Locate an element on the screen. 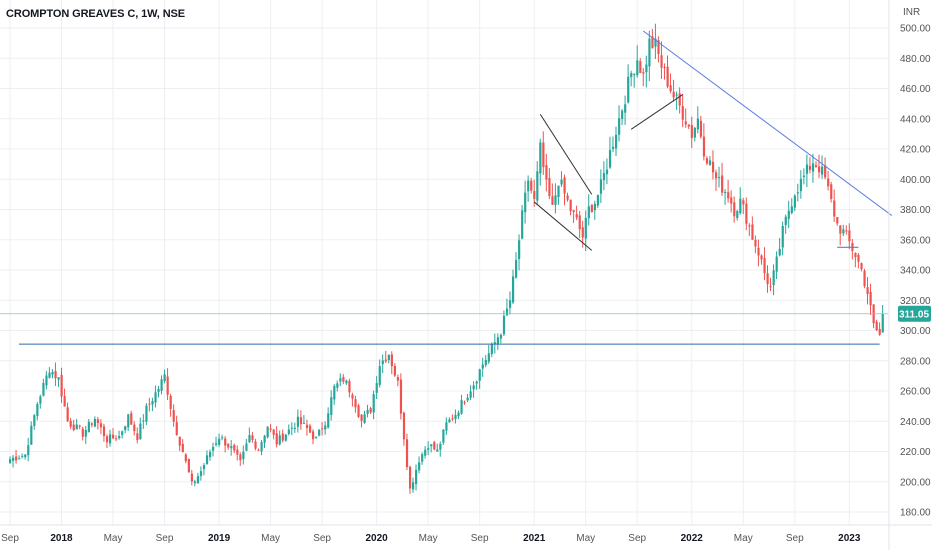  price-tick-label: 280.00 is located at coordinates (915, 361).